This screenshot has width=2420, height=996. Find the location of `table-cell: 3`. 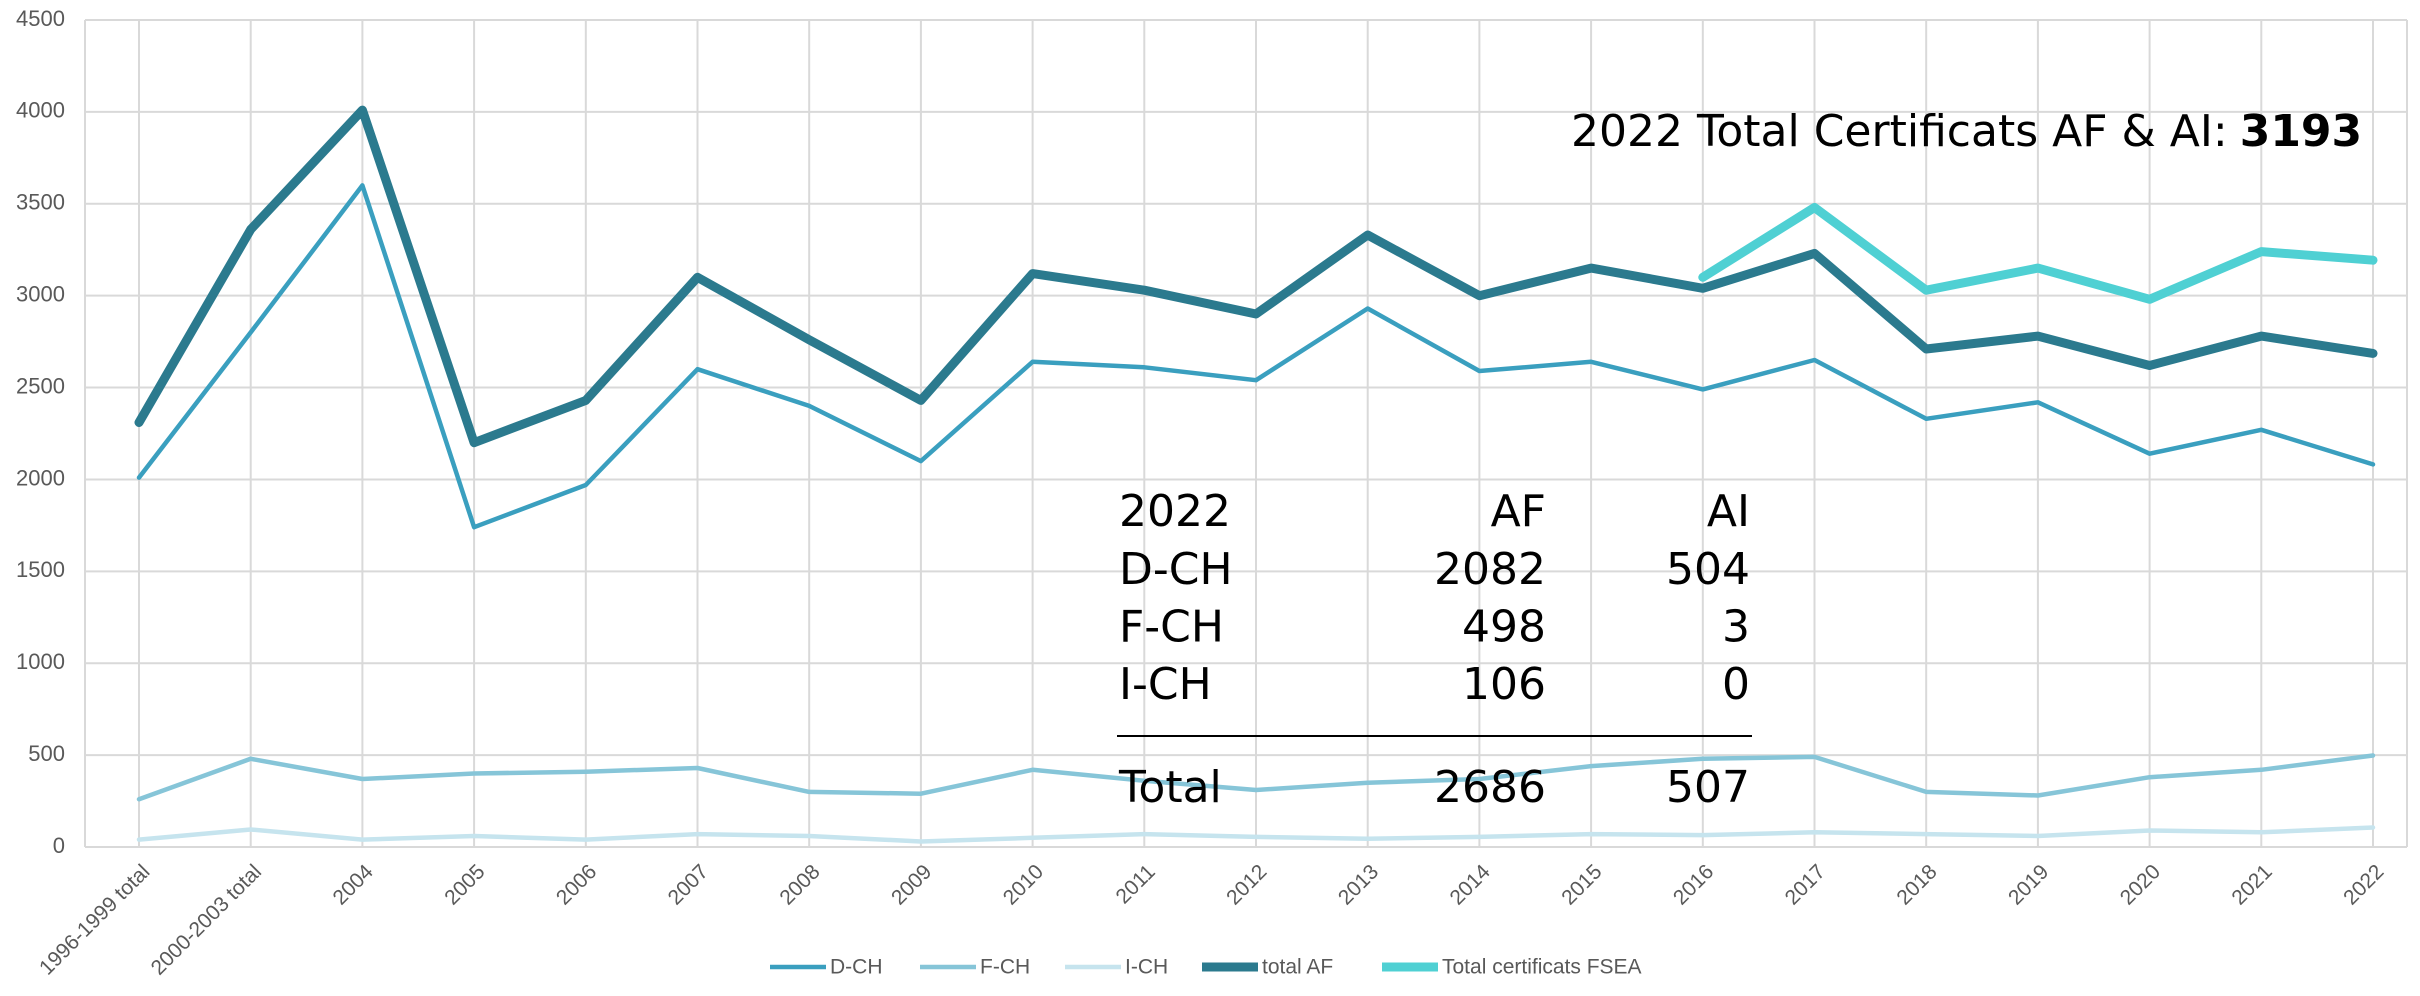

table-cell: 3 is located at coordinates (1736, 627).